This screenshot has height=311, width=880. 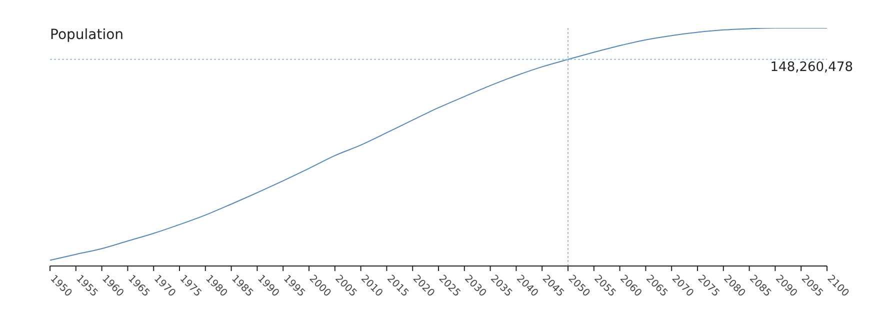 I want to click on annotation: 148,260,478, so click(x=811, y=67).